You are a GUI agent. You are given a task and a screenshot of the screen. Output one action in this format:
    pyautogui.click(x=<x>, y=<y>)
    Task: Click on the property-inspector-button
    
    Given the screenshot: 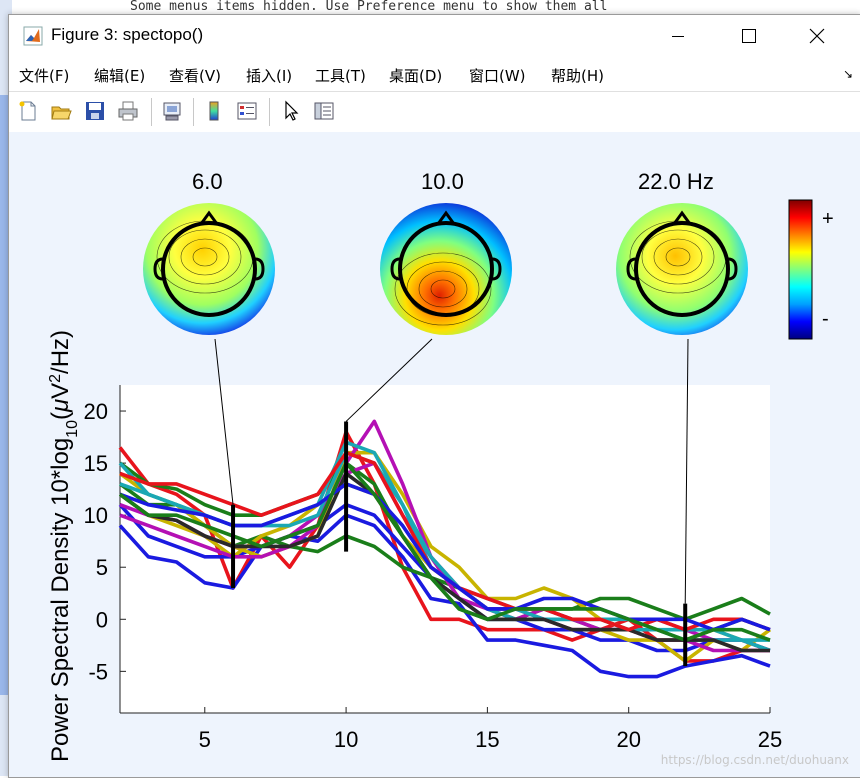 What is the action you would take?
    pyautogui.click(x=324, y=111)
    